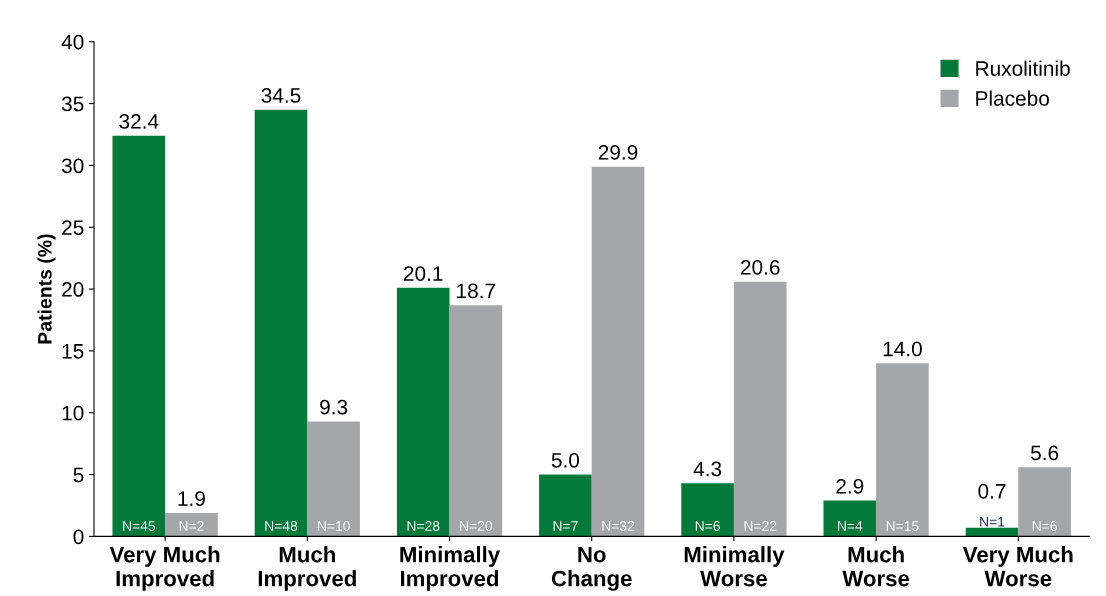 The image size is (1106, 596). I want to click on annotation: N=1, so click(992, 522).